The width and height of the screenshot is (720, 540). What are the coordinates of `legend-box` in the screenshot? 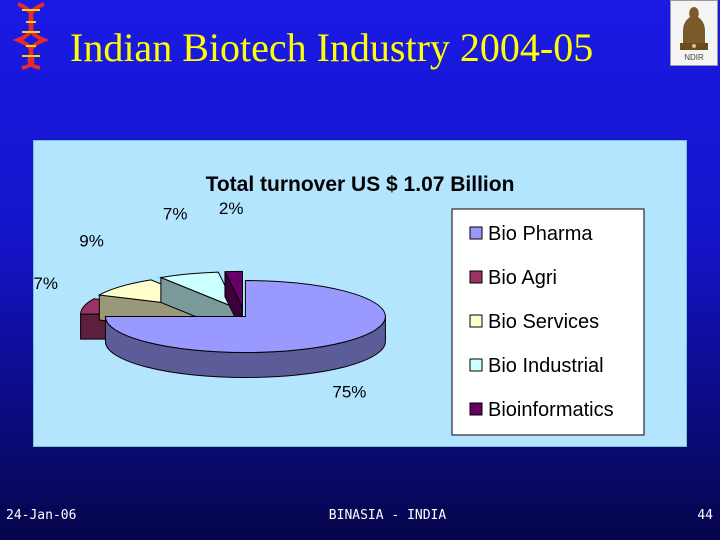 It's located at (548, 322).